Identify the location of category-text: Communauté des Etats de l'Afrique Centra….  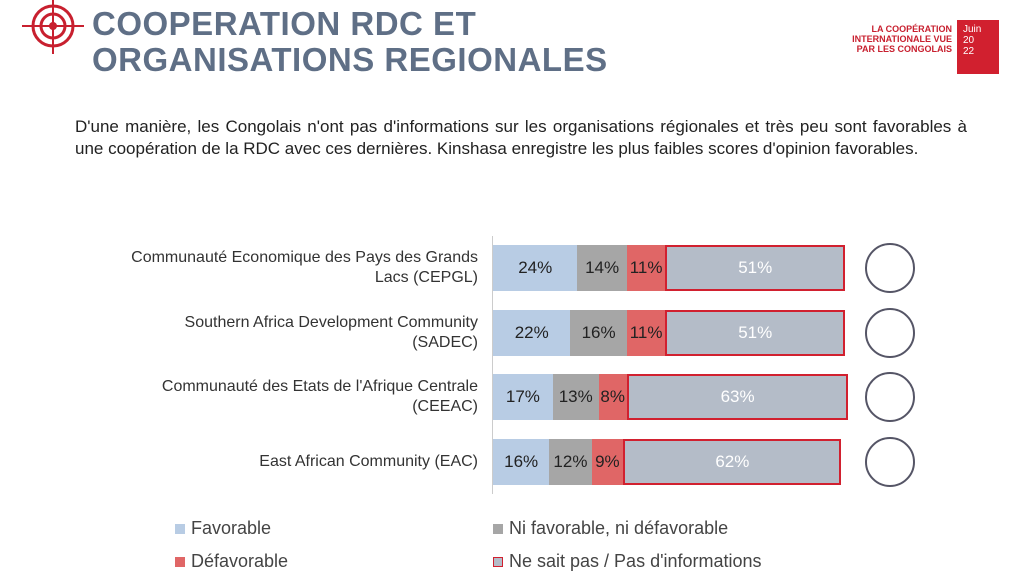
(319, 396).